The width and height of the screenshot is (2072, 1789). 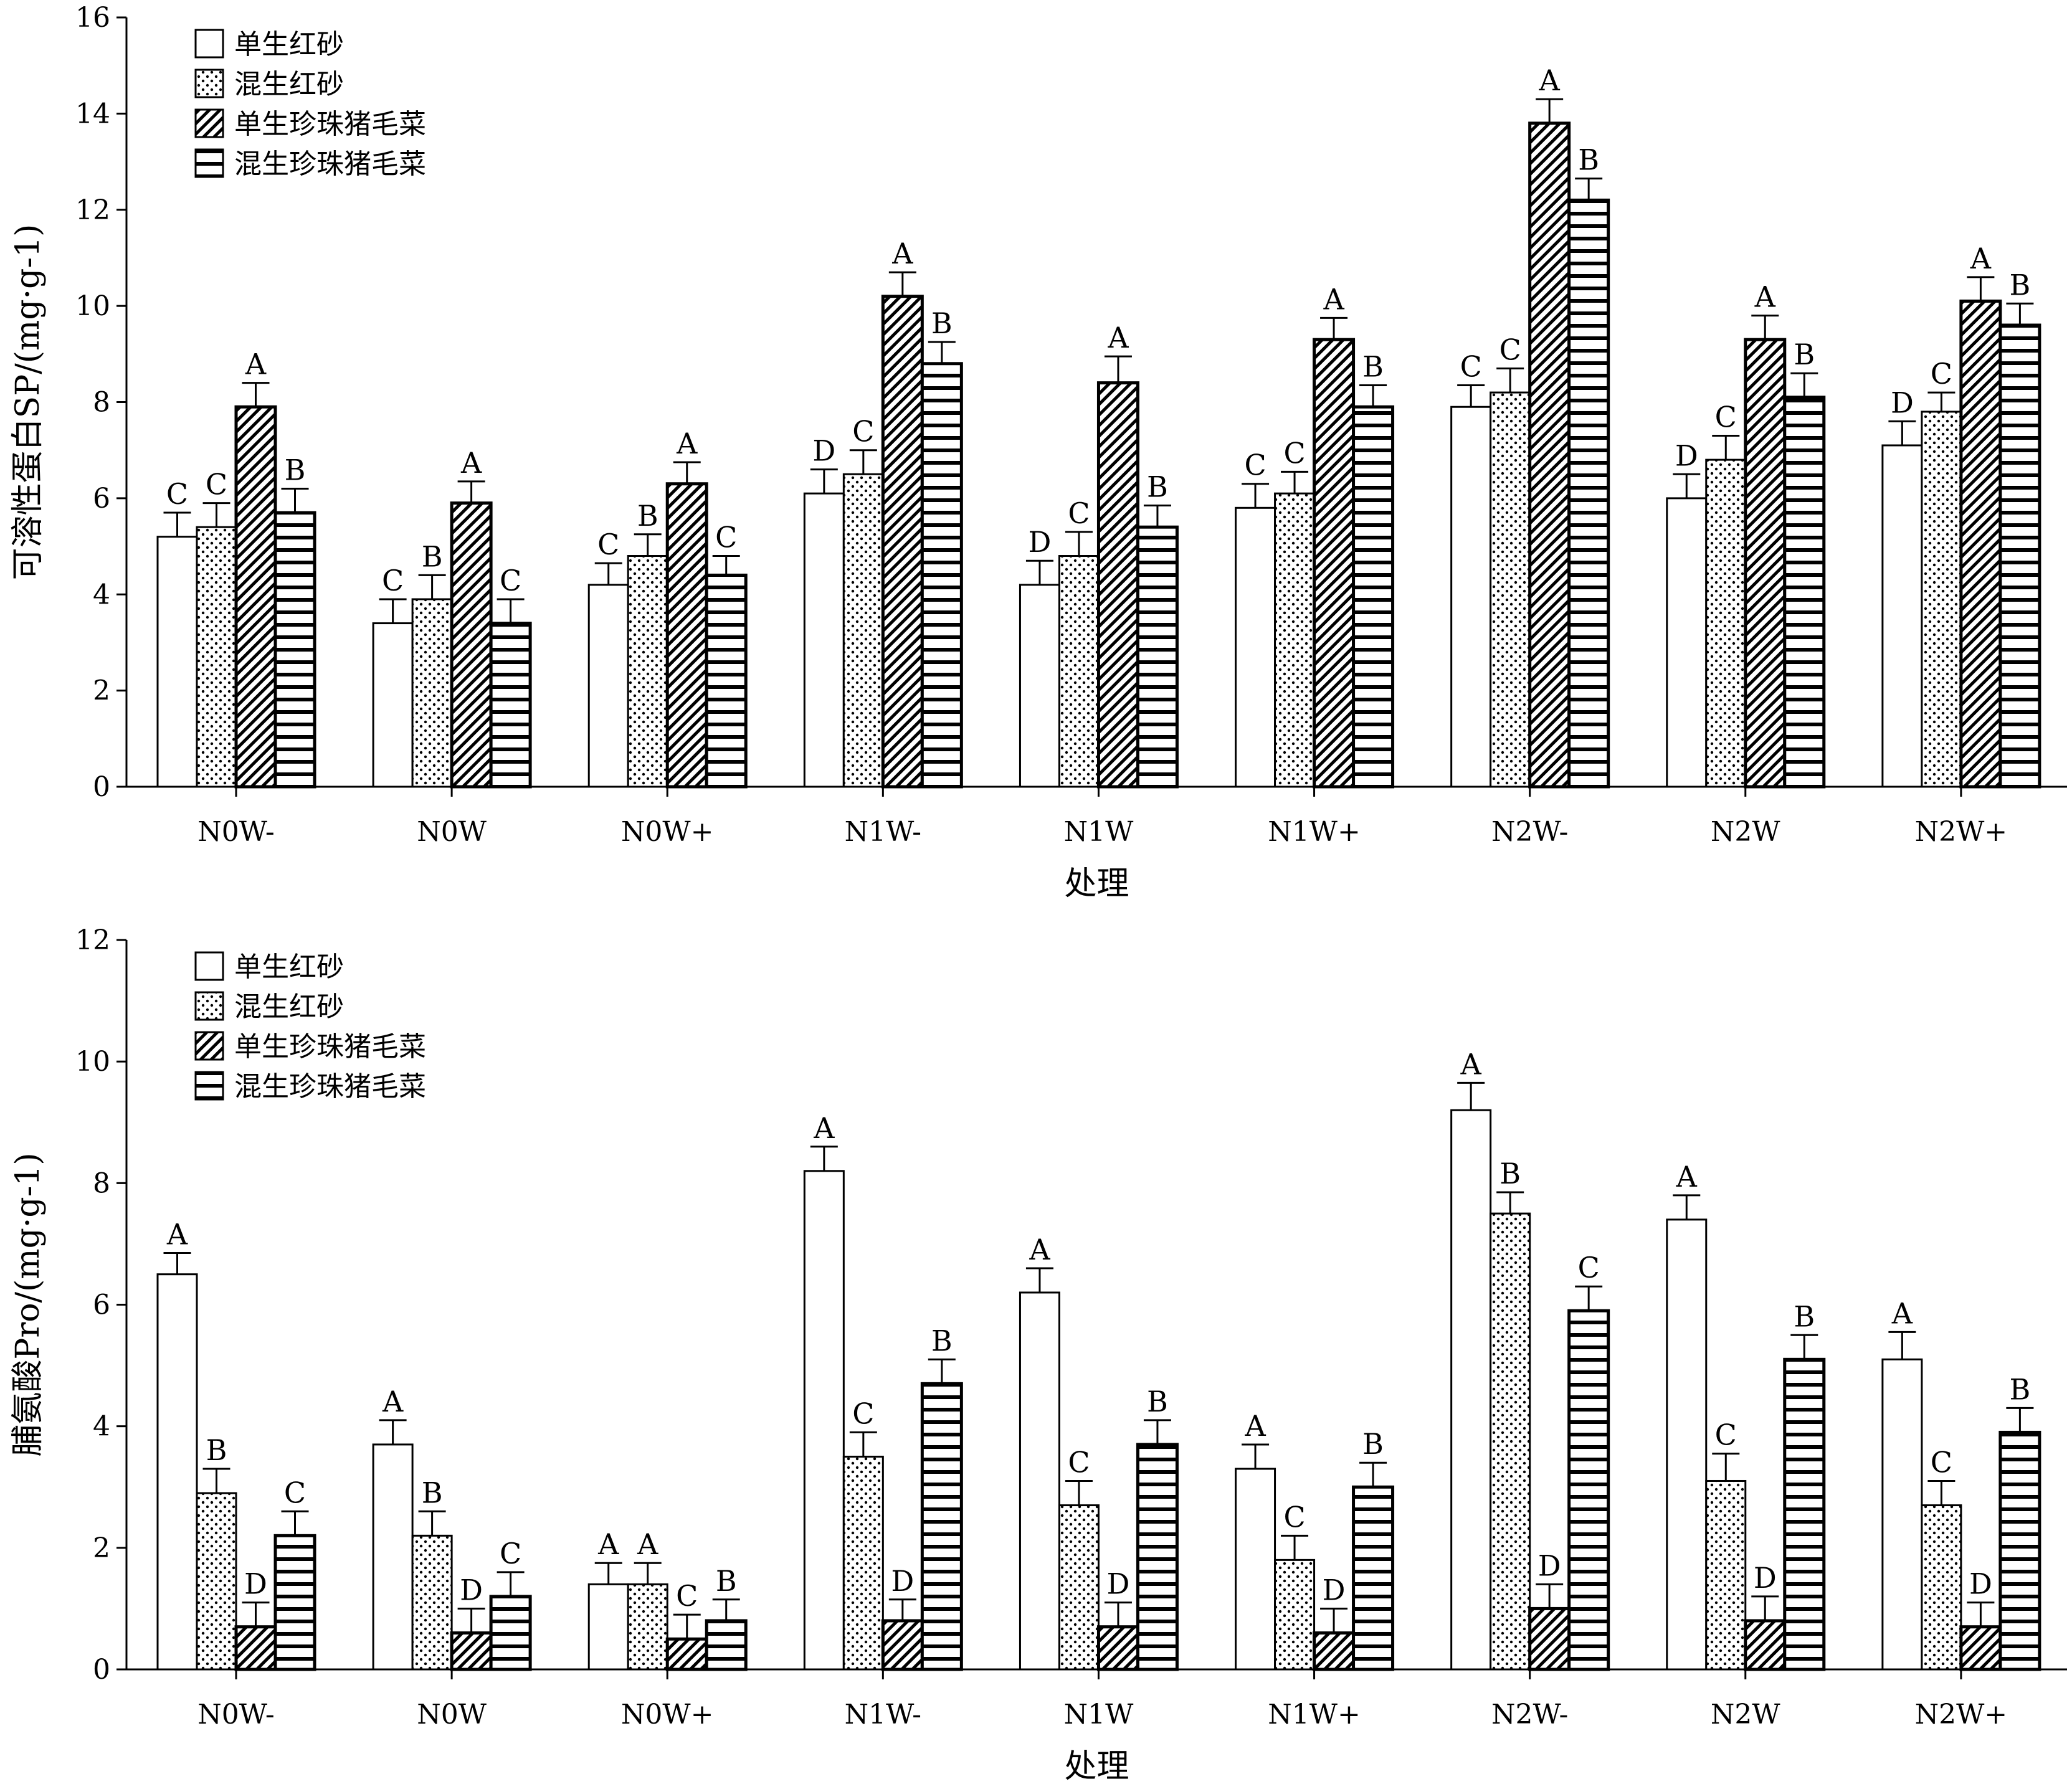 What do you see at coordinates (330, 1047) in the screenshot?
I see `legend-label: 单生珍珠猪毛菜` at bounding box center [330, 1047].